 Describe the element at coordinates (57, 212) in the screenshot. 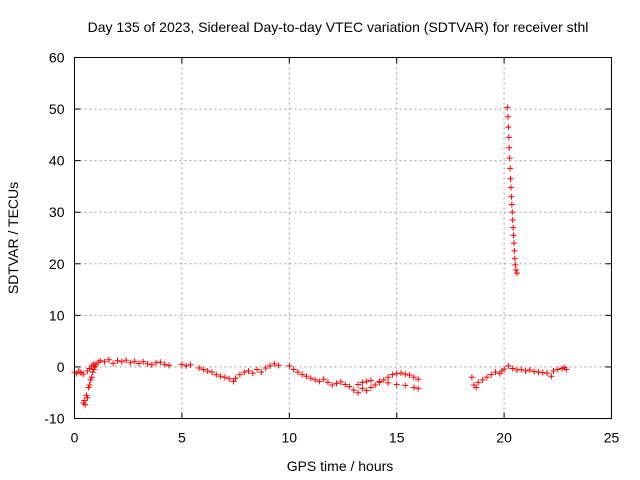

I see `y-tick-label: 30` at that location.